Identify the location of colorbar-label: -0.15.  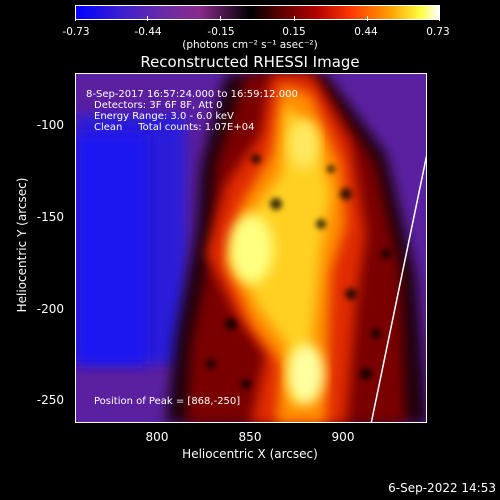
(221, 32).